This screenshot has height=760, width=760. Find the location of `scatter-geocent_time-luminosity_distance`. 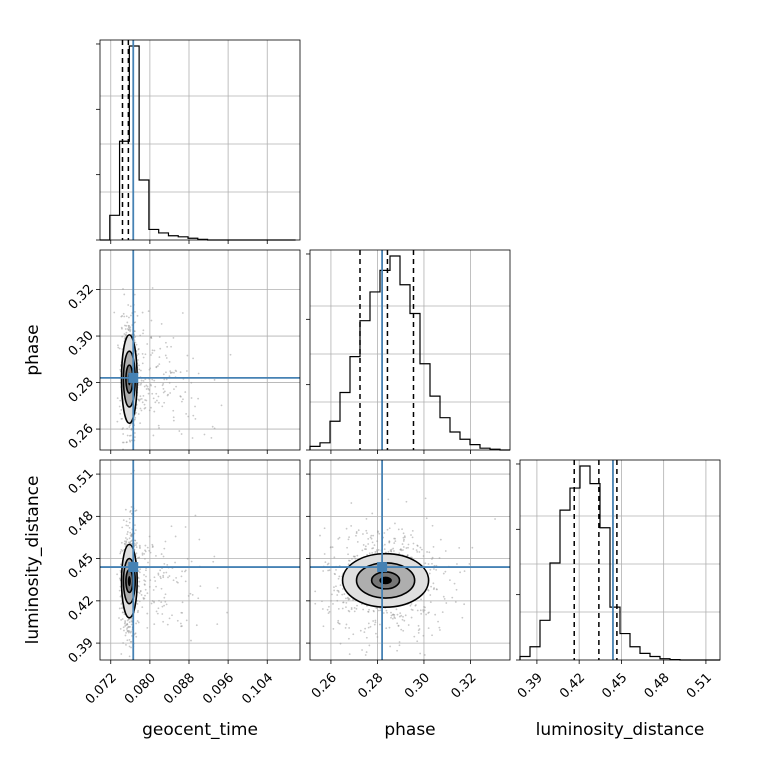

scatter-geocent_time-luminosity_distance is located at coordinates (200, 566).